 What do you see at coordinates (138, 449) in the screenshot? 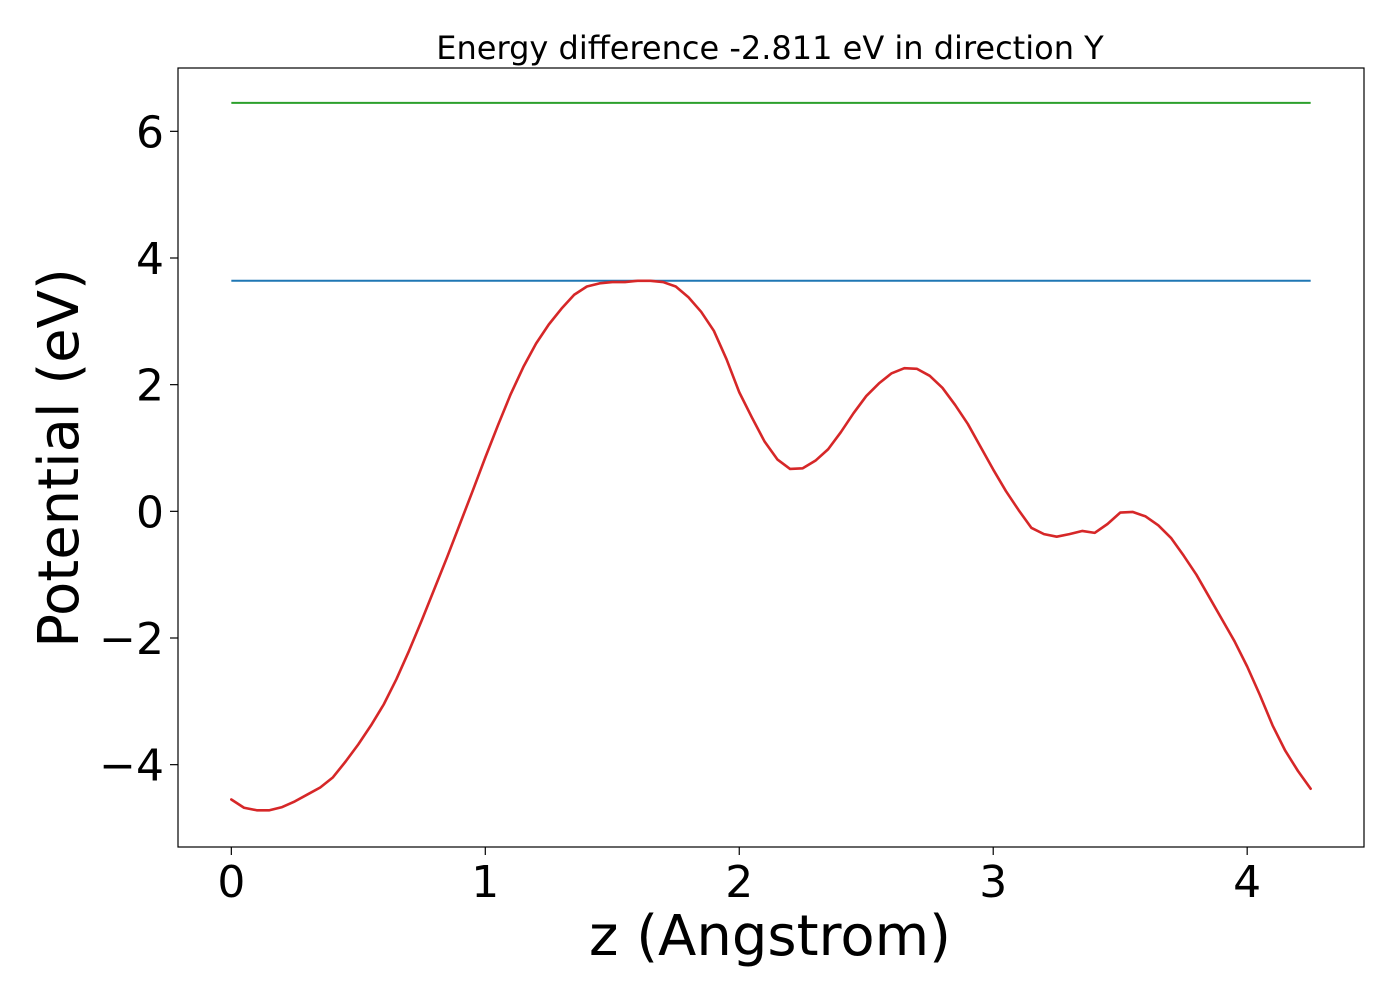
I see `y-axis: −4 −2 0 2 4 6` at bounding box center [138, 449].